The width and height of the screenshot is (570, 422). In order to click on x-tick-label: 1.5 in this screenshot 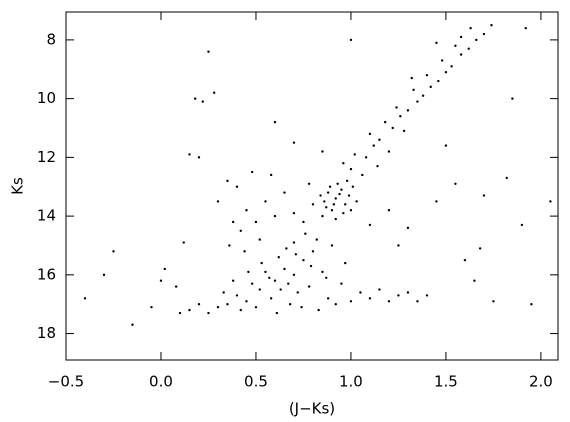, I will do `click(446, 382)`.